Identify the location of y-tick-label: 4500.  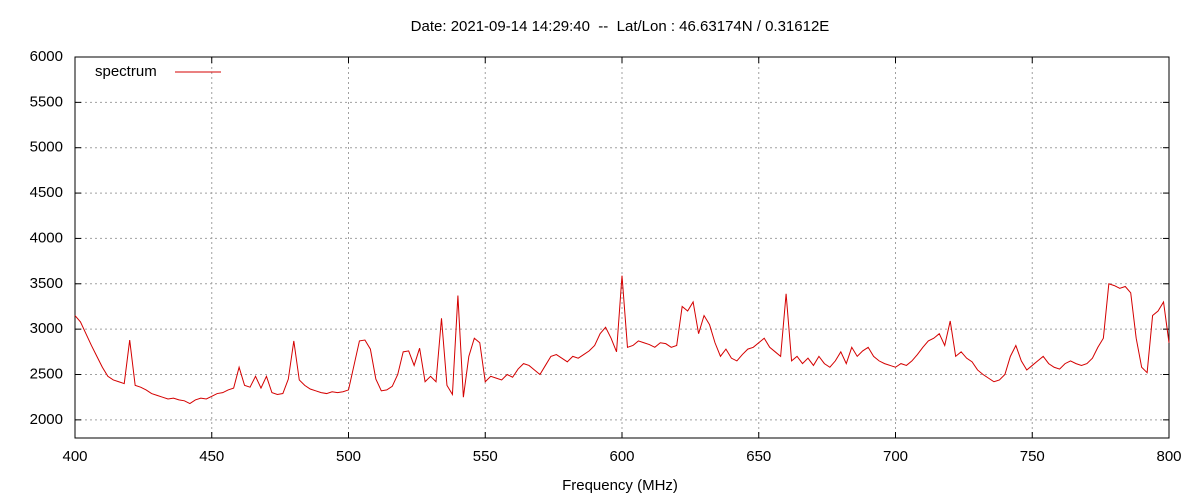
(46, 192).